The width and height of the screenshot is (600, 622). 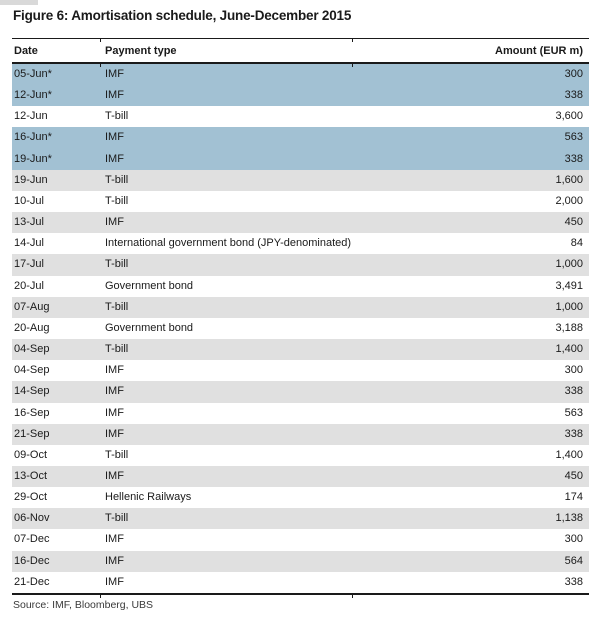 What do you see at coordinates (300, 582) in the screenshot?
I see `table-row: 21-Dec IMF 338` at bounding box center [300, 582].